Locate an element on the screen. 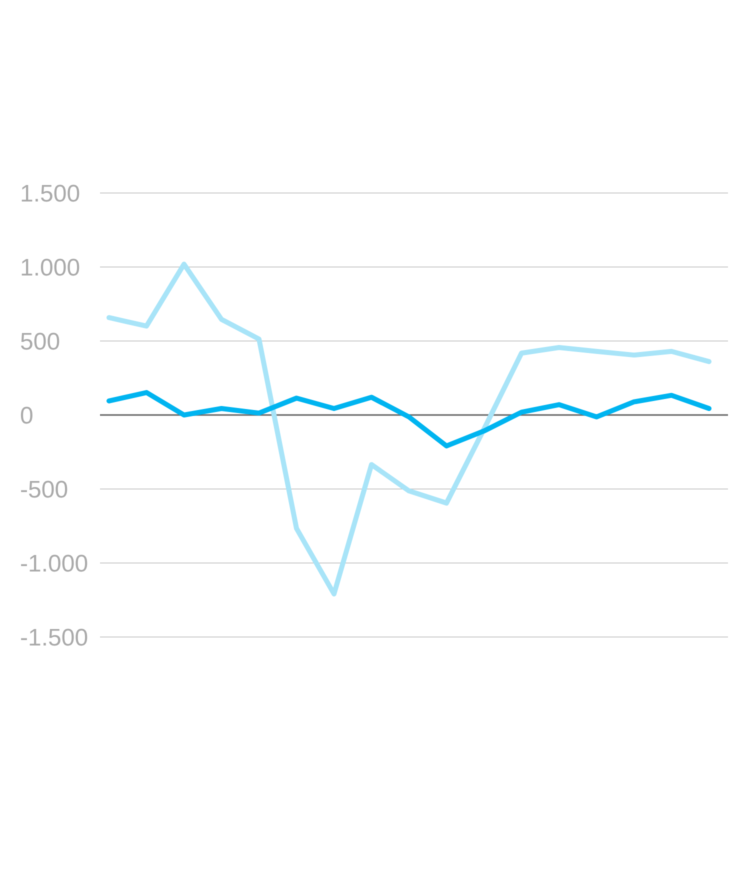 The height and width of the screenshot is (878, 750). y-tick-label: 0 is located at coordinates (27, 416).